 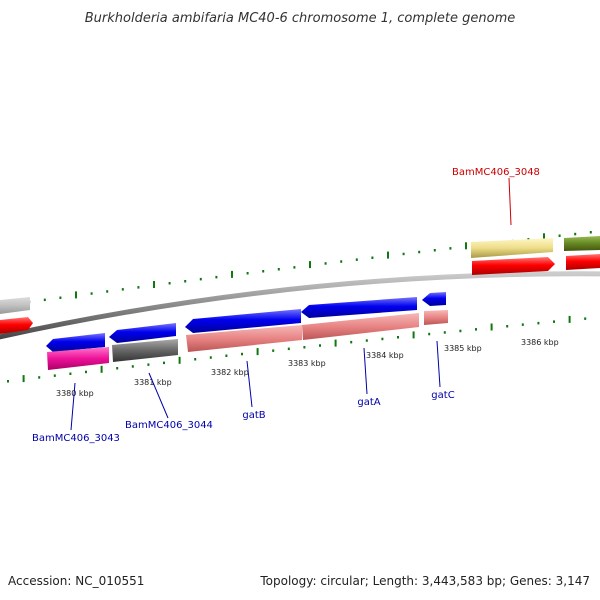 I want to click on gene-label-BamMC406_3043: BamMC406_3043, so click(x=76, y=438).